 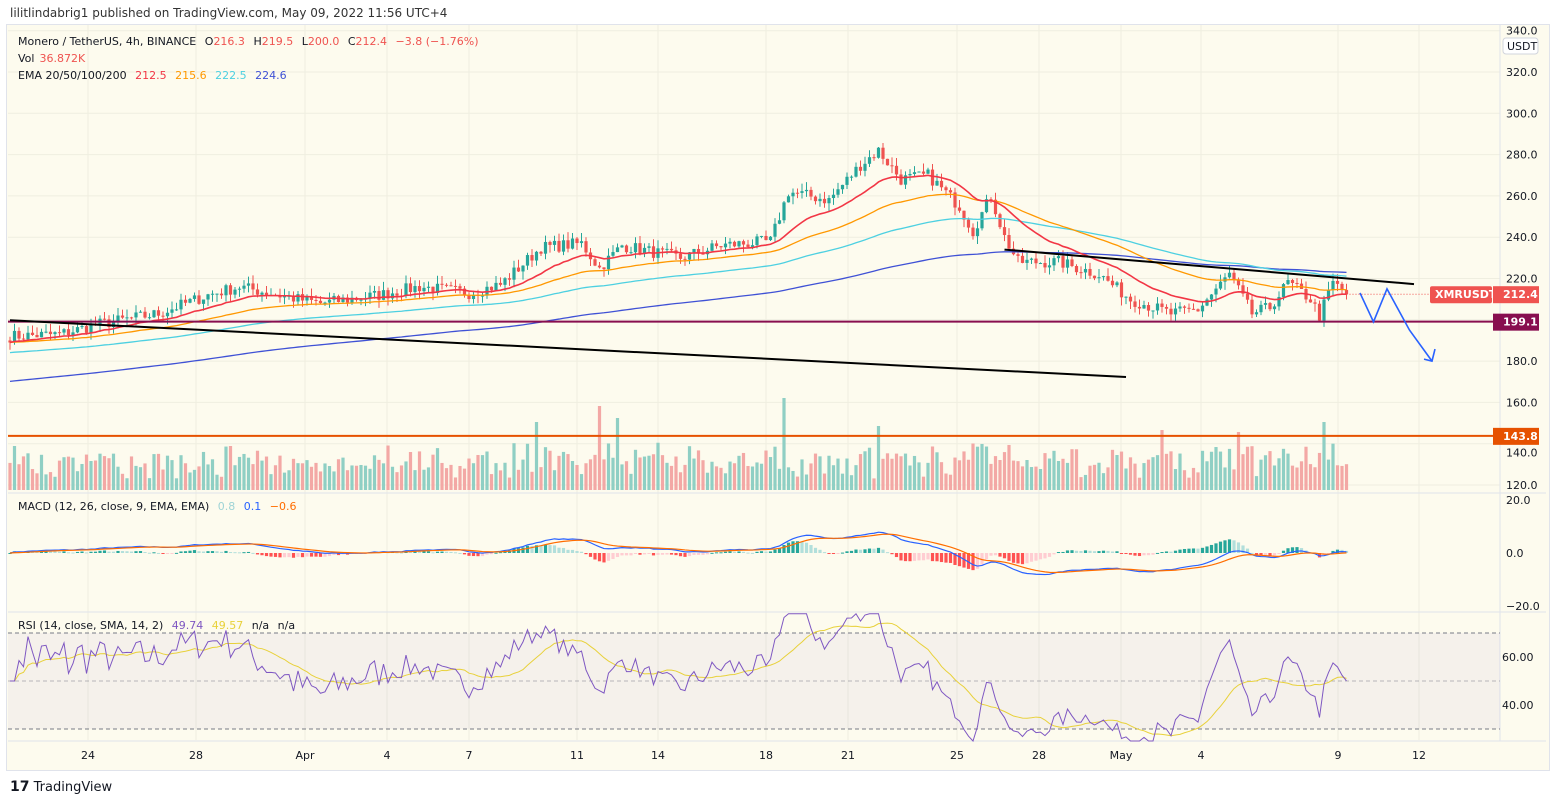 What do you see at coordinates (271, 75) in the screenshot?
I see `ema200-value: 224.6` at bounding box center [271, 75].